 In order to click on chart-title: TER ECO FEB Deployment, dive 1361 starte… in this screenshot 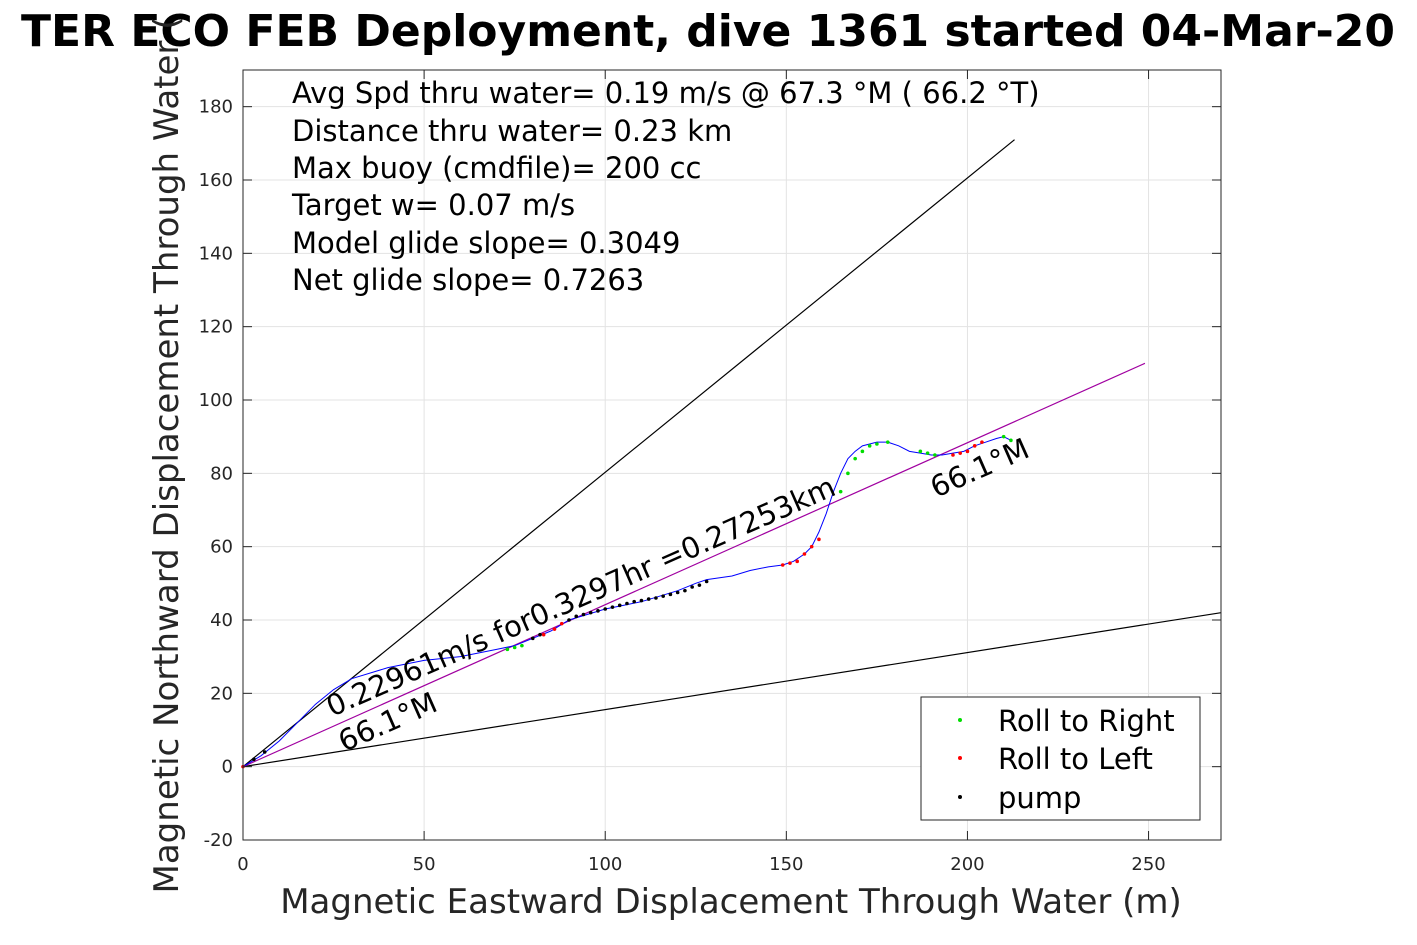, I will do `click(708, 31)`.